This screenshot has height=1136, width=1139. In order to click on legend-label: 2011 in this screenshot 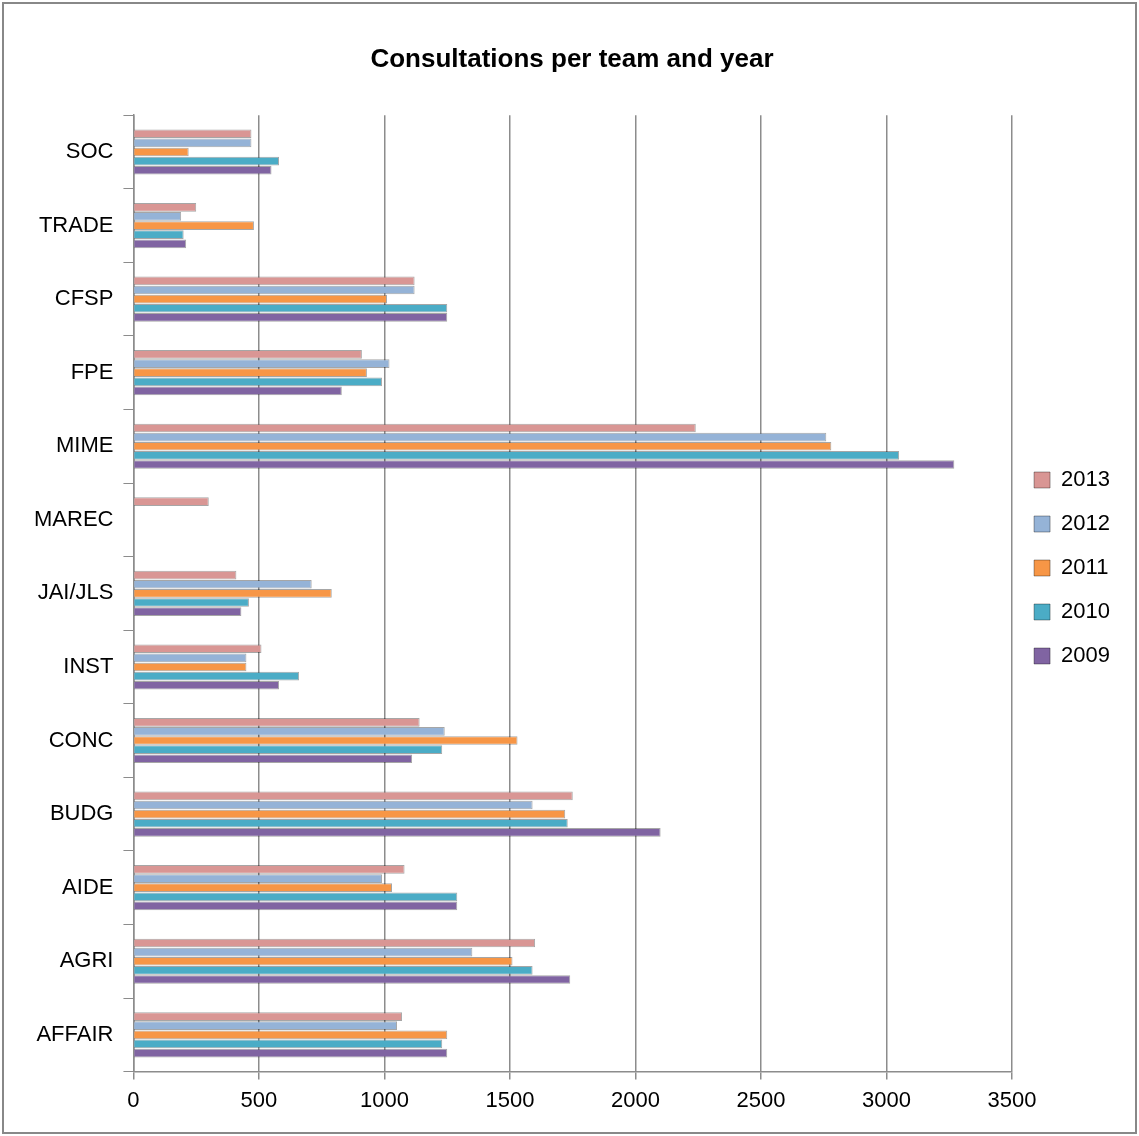, I will do `click(1085, 567)`.